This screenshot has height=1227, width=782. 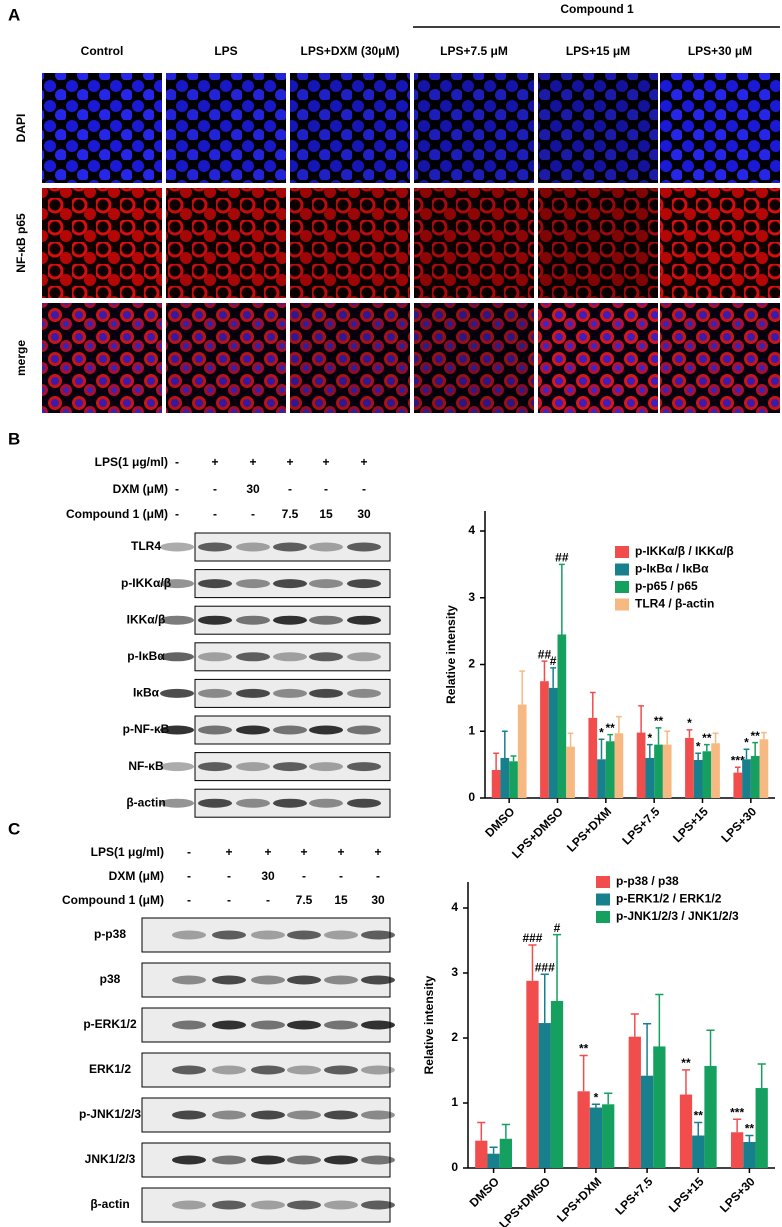 What do you see at coordinates (110, 1114) in the screenshot?
I see `blot-label: p-JNK1/2/3` at bounding box center [110, 1114].